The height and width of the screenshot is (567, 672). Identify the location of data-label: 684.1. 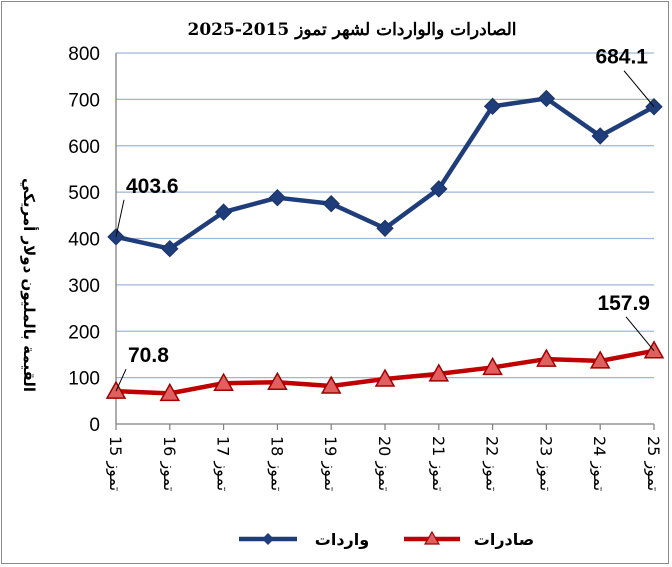
(621, 57).